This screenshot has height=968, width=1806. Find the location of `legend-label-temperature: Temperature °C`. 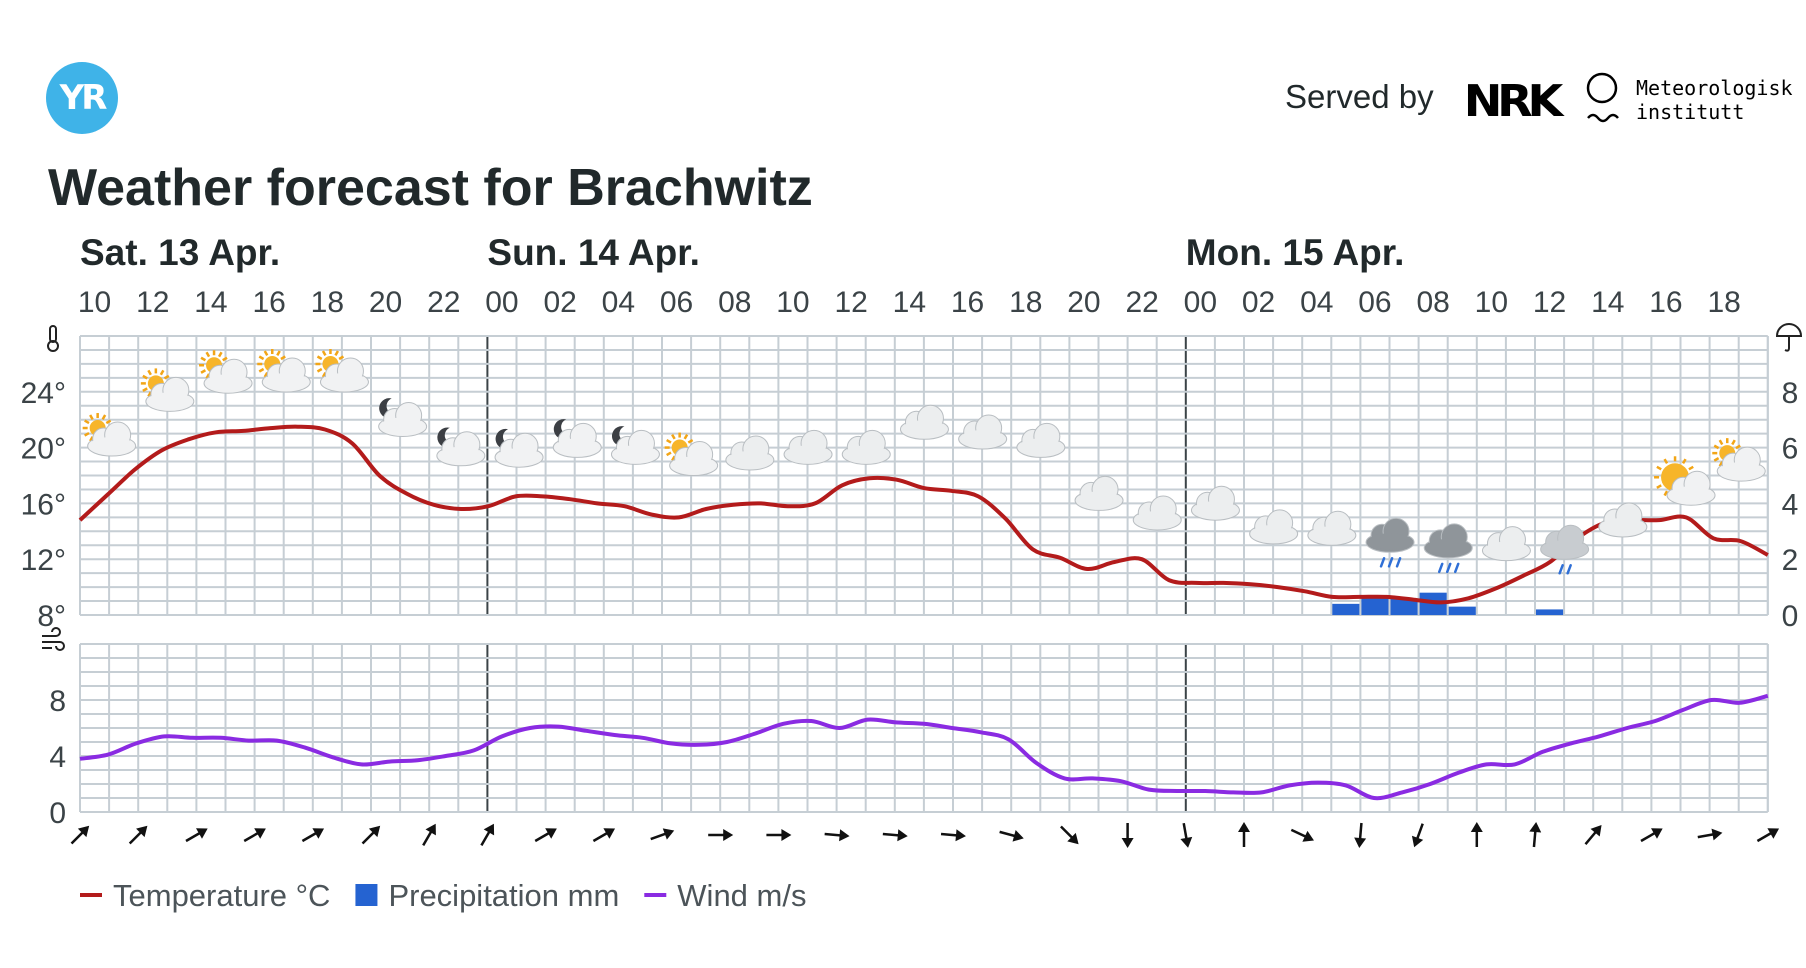

legend-label-temperature: Temperature °C is located at coordinates (221, 895).